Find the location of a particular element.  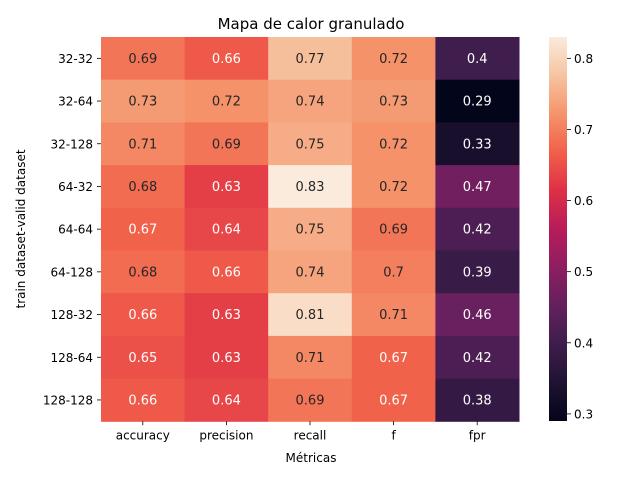

colorbar-tick-label: 0.3 is located at coordinates (583, 414).